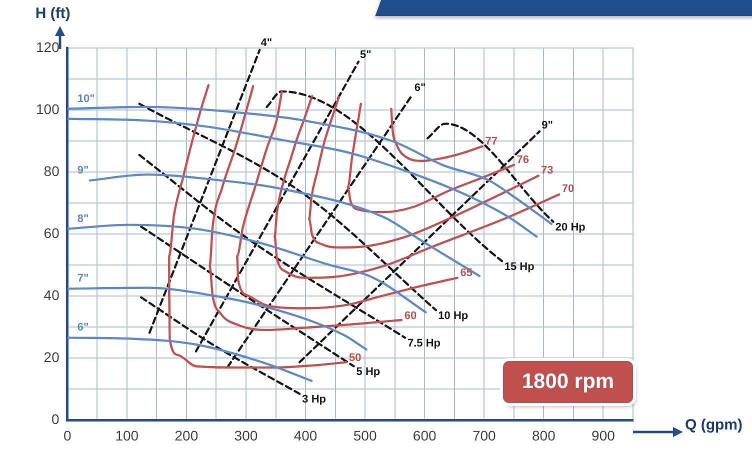  What do you see at coordinates (547, 170) in the screenshot?
I see `series-label: 73` at bounding box center [547, 170].